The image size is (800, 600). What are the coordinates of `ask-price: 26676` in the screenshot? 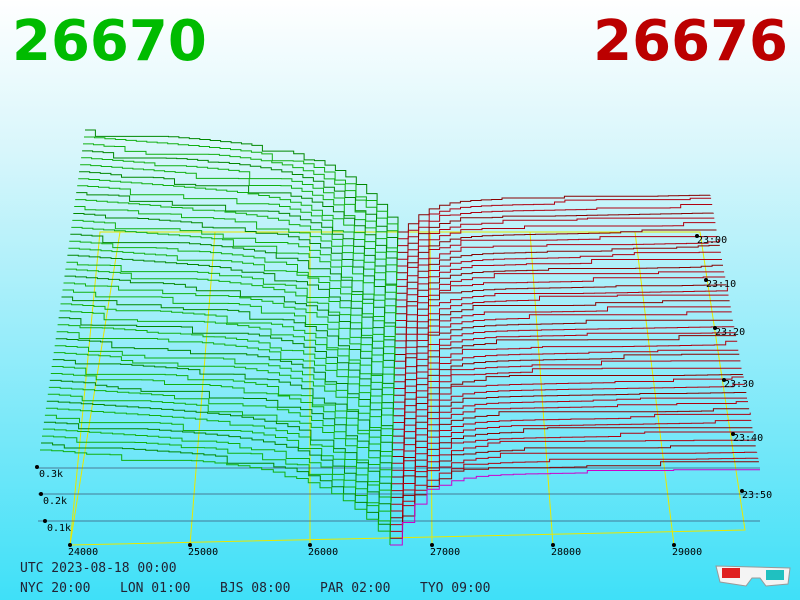 It's located at (690, 41).